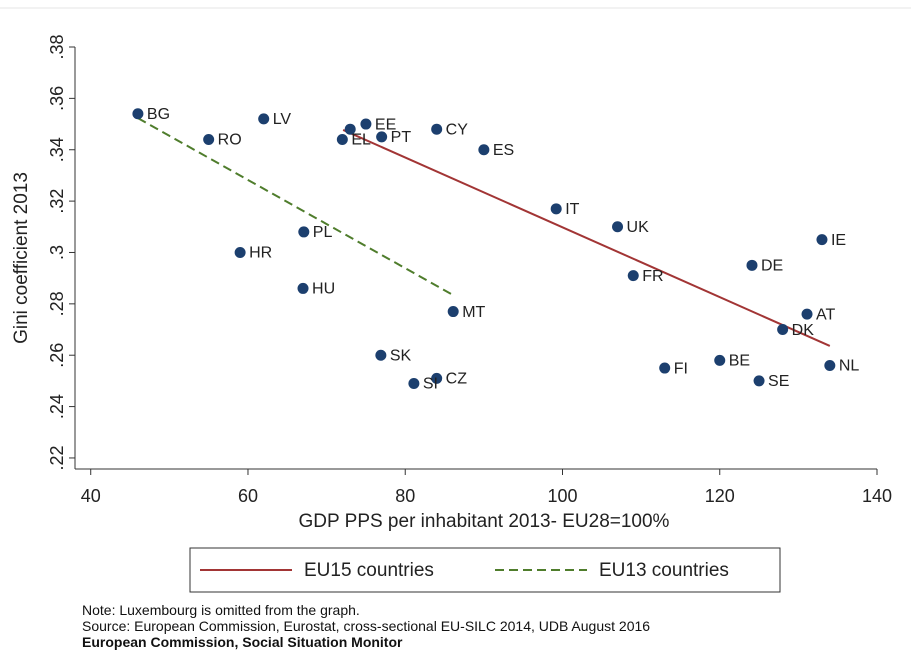  Describe the element at coordinates (369, 570) in the screenshot. I see `legend-label: EU15 countries` at that location.